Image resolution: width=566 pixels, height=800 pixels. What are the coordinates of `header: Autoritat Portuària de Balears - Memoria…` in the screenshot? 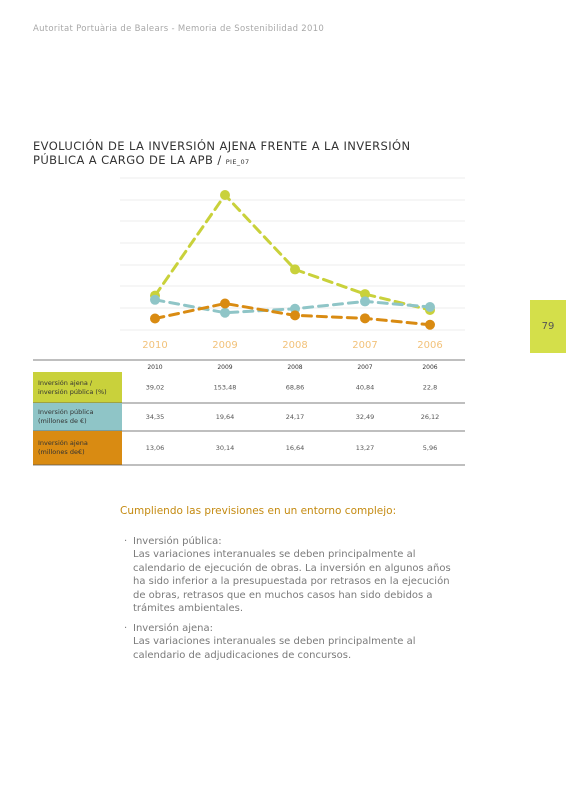 It's located at (179, 29).